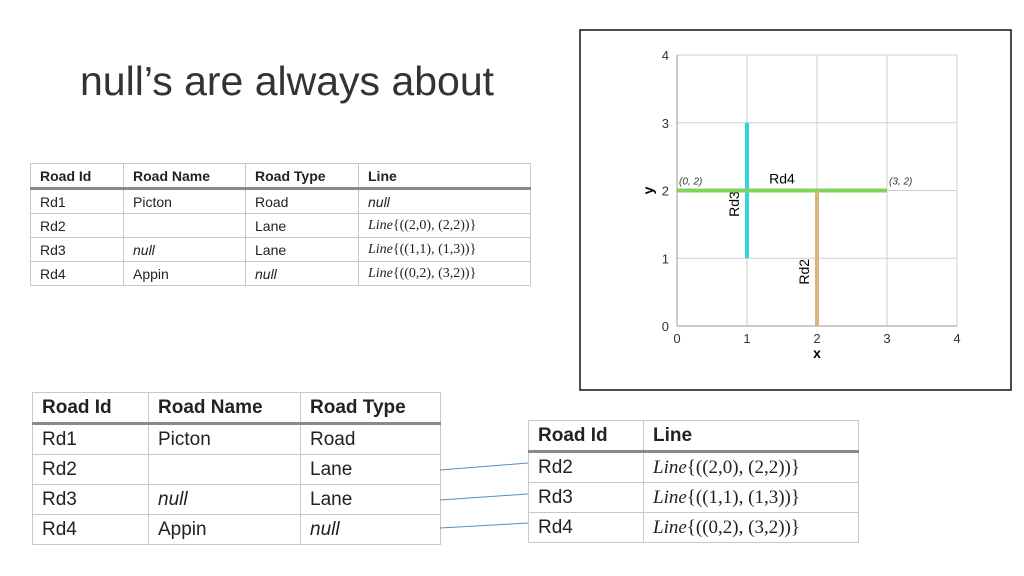  I want to click on table-row: Rd2 Lane, so click(236, 469).